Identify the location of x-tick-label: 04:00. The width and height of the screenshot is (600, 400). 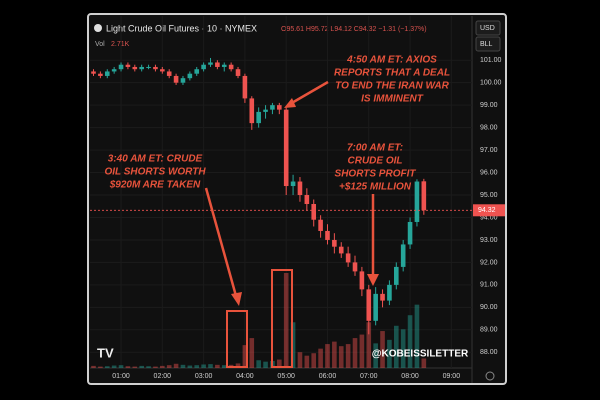
(245, 376).